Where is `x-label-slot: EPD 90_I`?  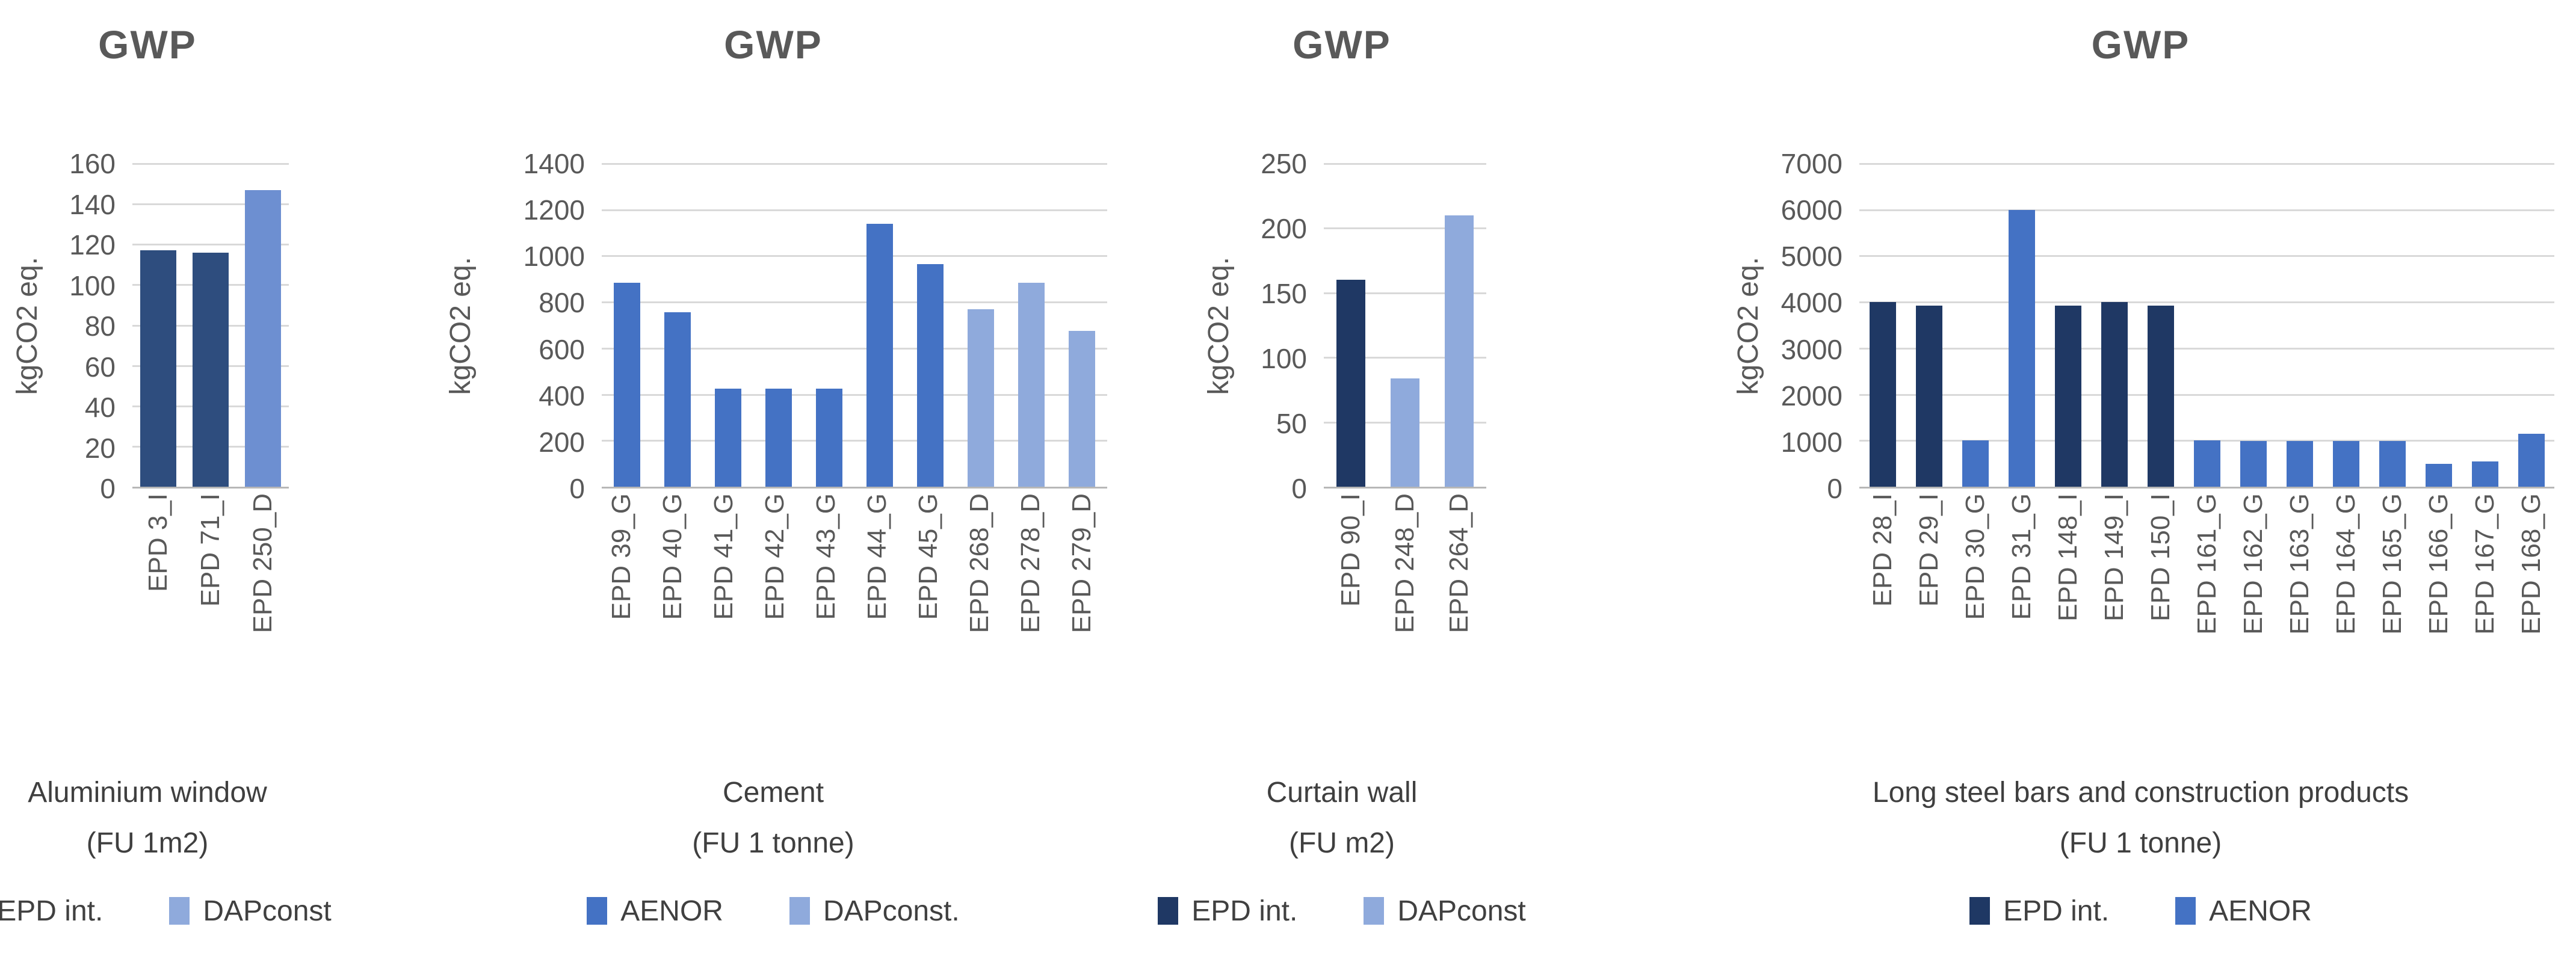 x-label-slot: EPD 90_I is located at coordinates (1351, 620).